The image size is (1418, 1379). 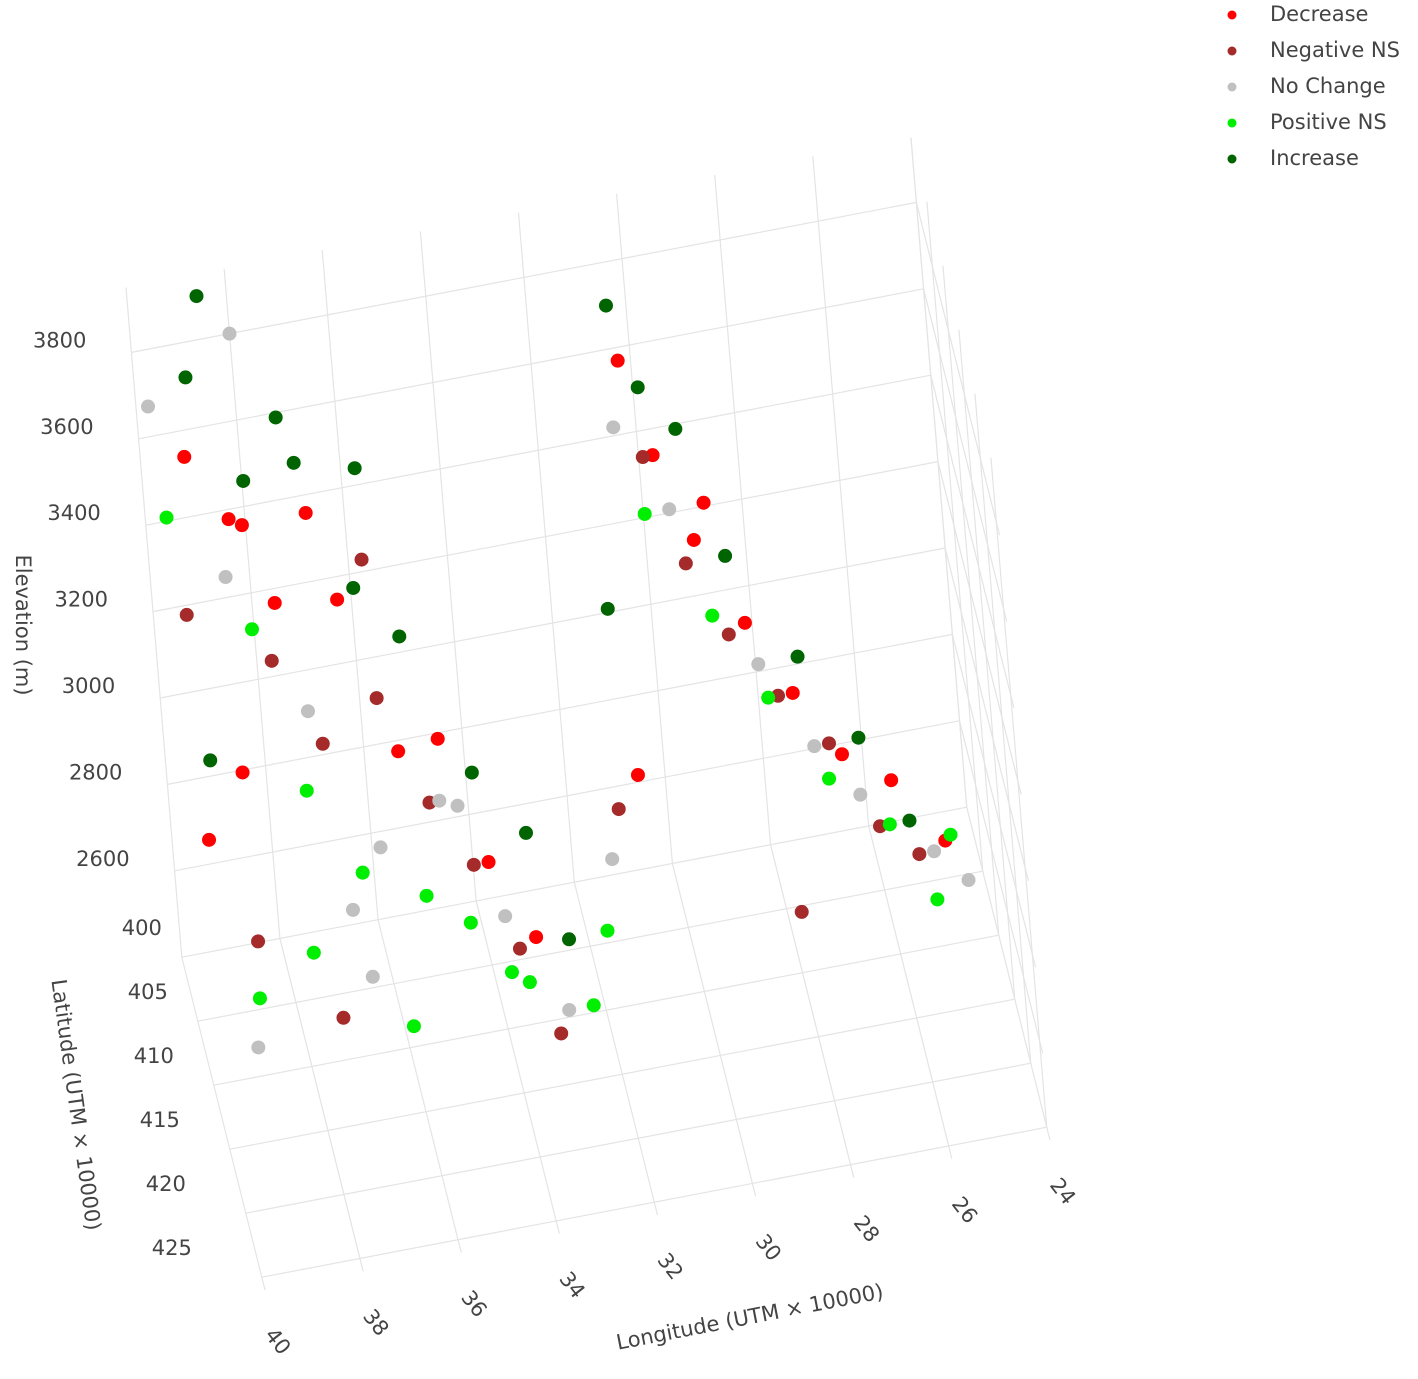 I want to click on legend-label: Increase, so click(x=1314, y=158).